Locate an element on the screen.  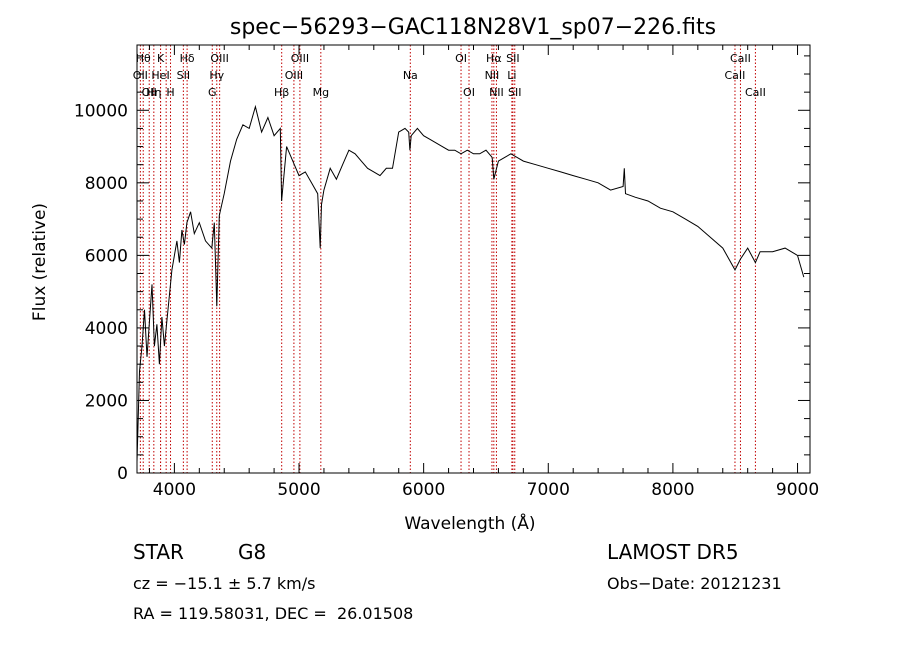
line-label-24: SII is located at coordinates (512, 58).